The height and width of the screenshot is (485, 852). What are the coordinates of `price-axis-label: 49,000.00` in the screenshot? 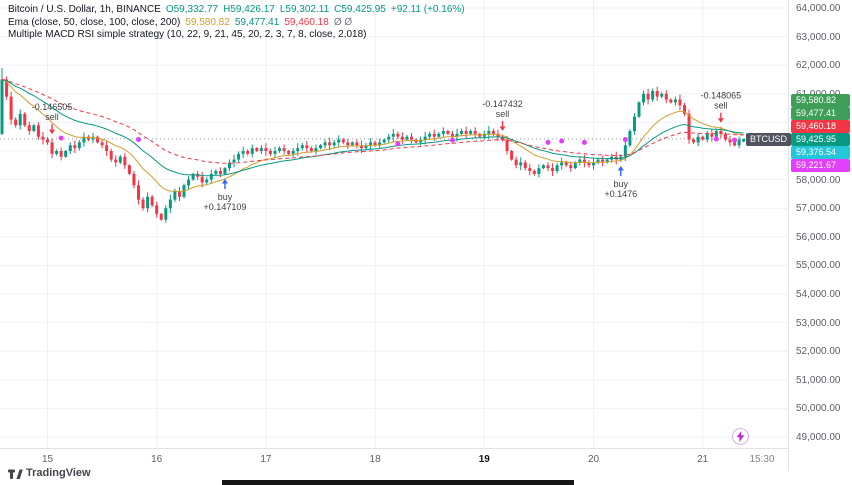 It's located at (818, 437).